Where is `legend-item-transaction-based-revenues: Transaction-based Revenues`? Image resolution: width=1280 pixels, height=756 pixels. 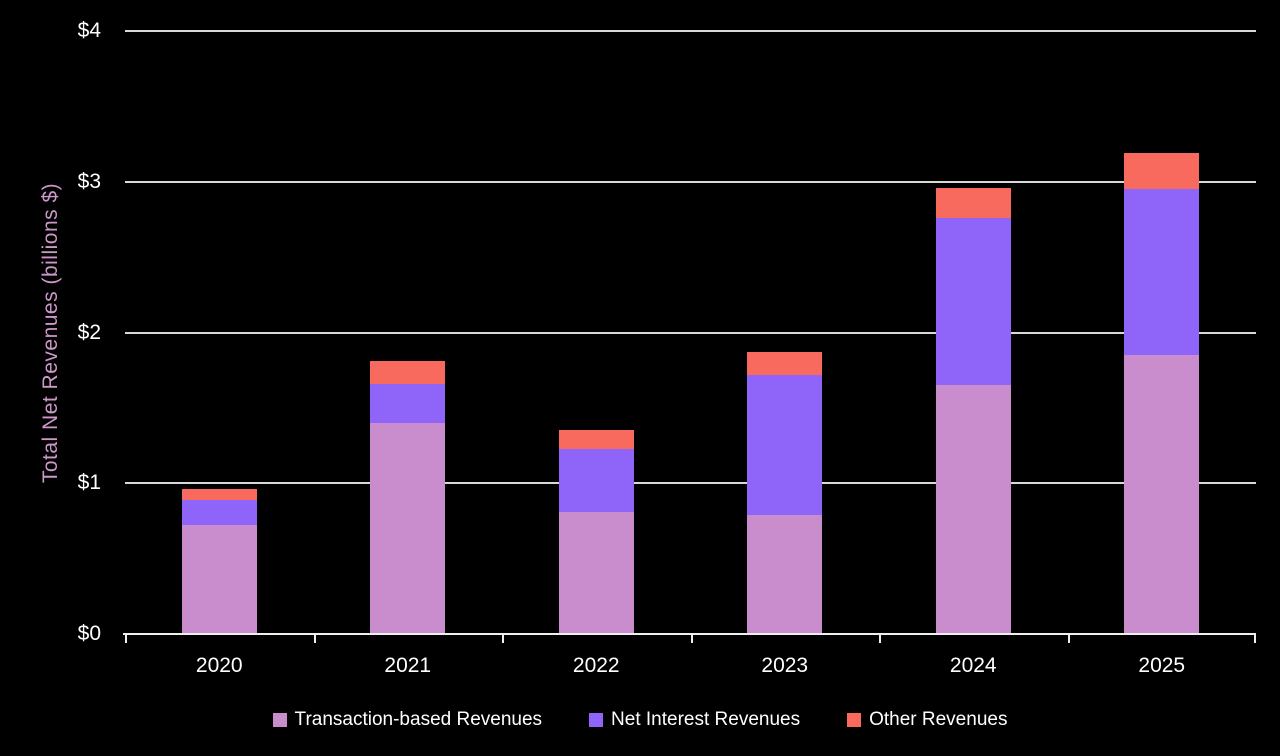
legend-item-transaction-based-revenues: Transaction-based Revenues is located at coordinates (407, 720).